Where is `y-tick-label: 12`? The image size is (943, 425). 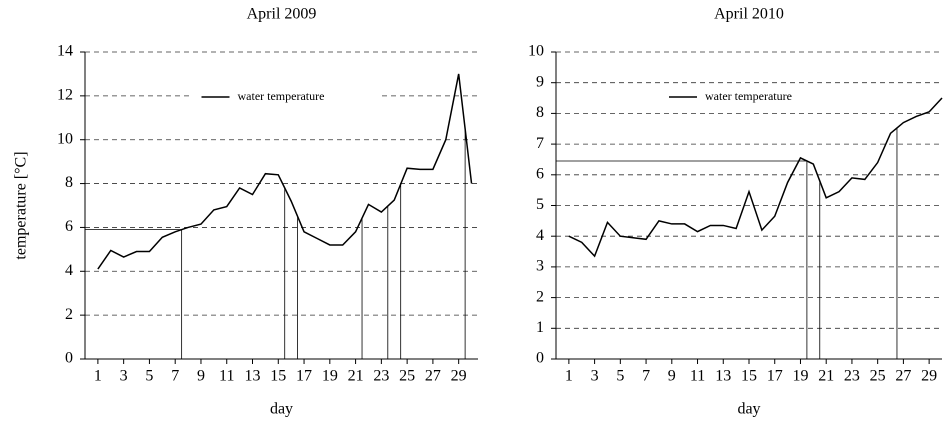
y-tick-label: 12 is located at coordinates (65, 95).